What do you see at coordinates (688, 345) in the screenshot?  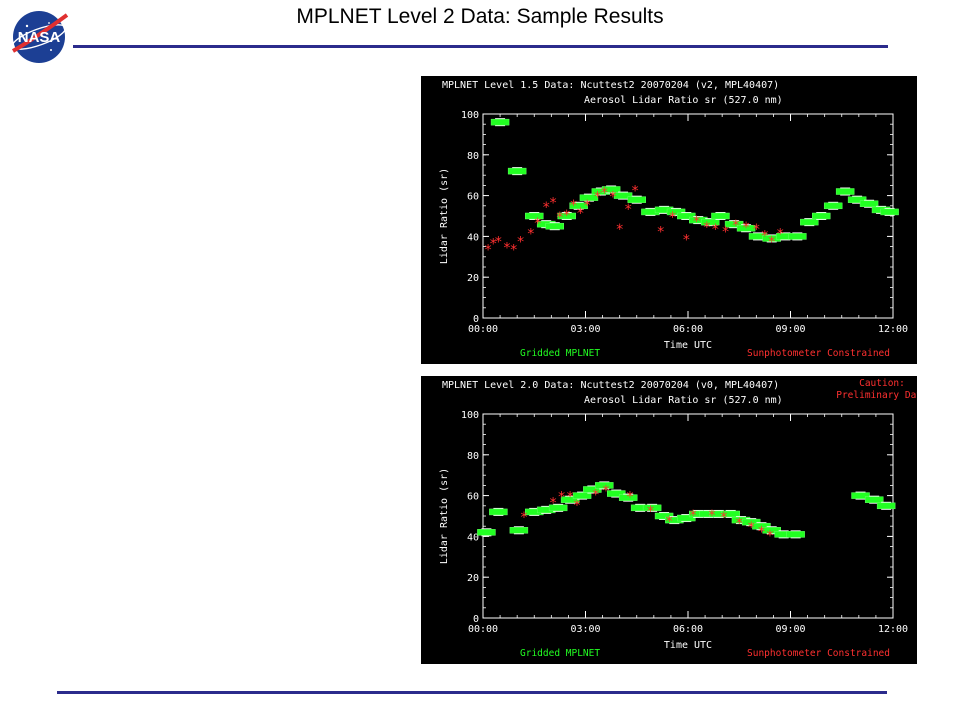 I see `x-axis-label: Time UTC` at bounding box center [688, 345].